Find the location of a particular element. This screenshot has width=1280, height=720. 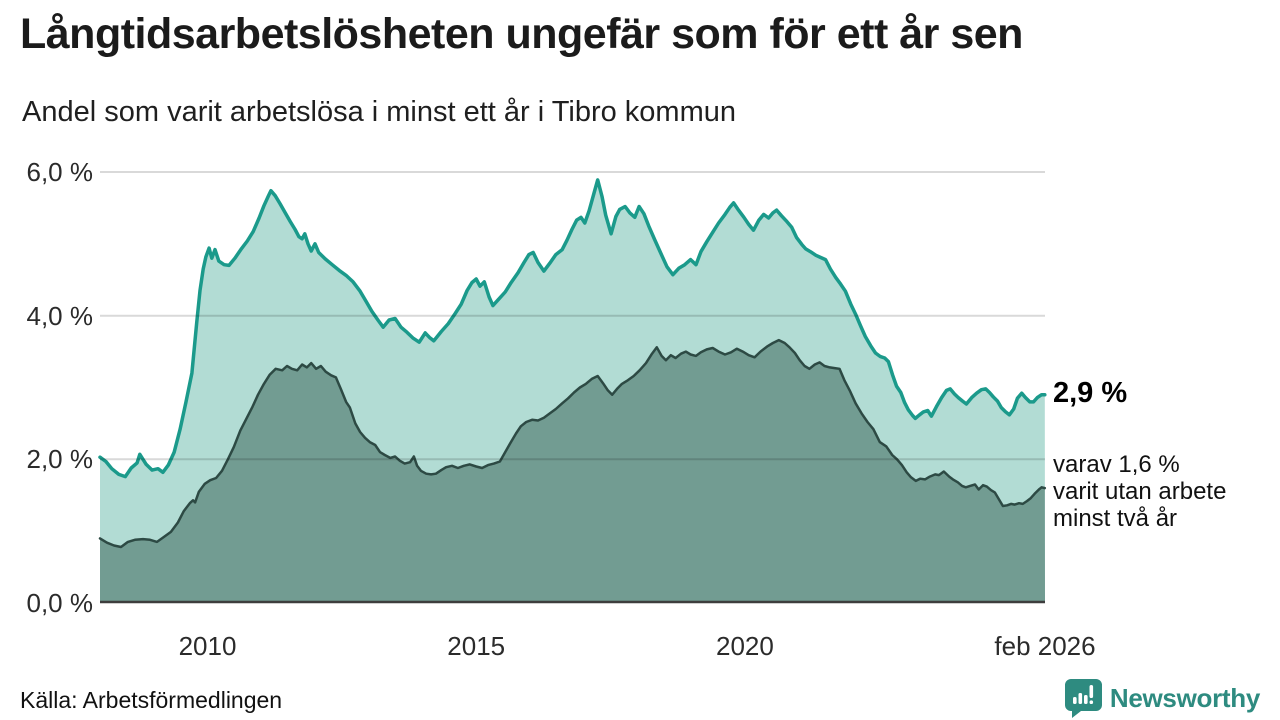

annotation-line: varav 1,6 % is located at coordinates (1116, 464).